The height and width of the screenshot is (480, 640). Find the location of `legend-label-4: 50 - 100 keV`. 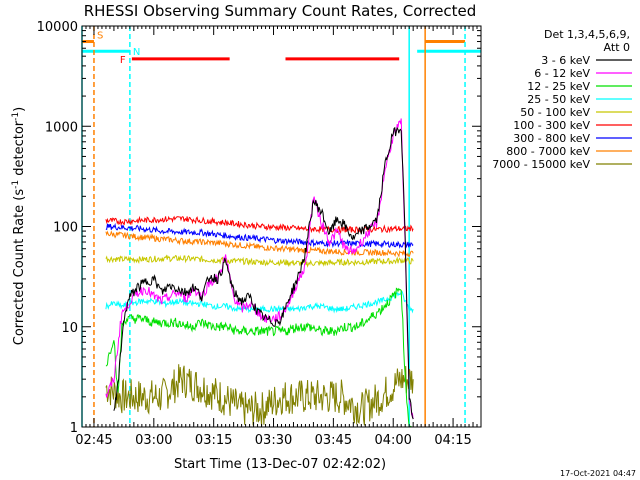

legend-label-4: 50 - 100 keV is located at coordinates (555, 112).